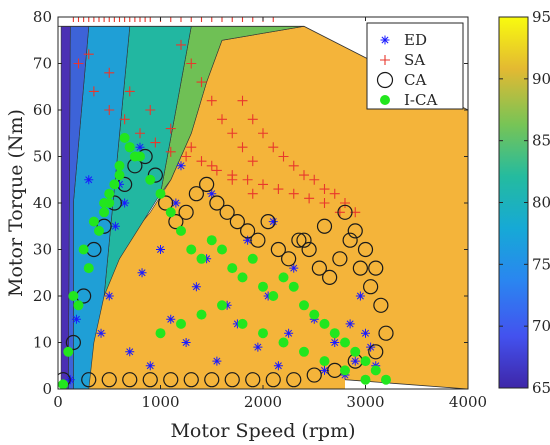 The image size is (550, 445). Describe the element at coordinates (385, 100) in the screenshot. I see `legend-marker-i-ca` at that location.